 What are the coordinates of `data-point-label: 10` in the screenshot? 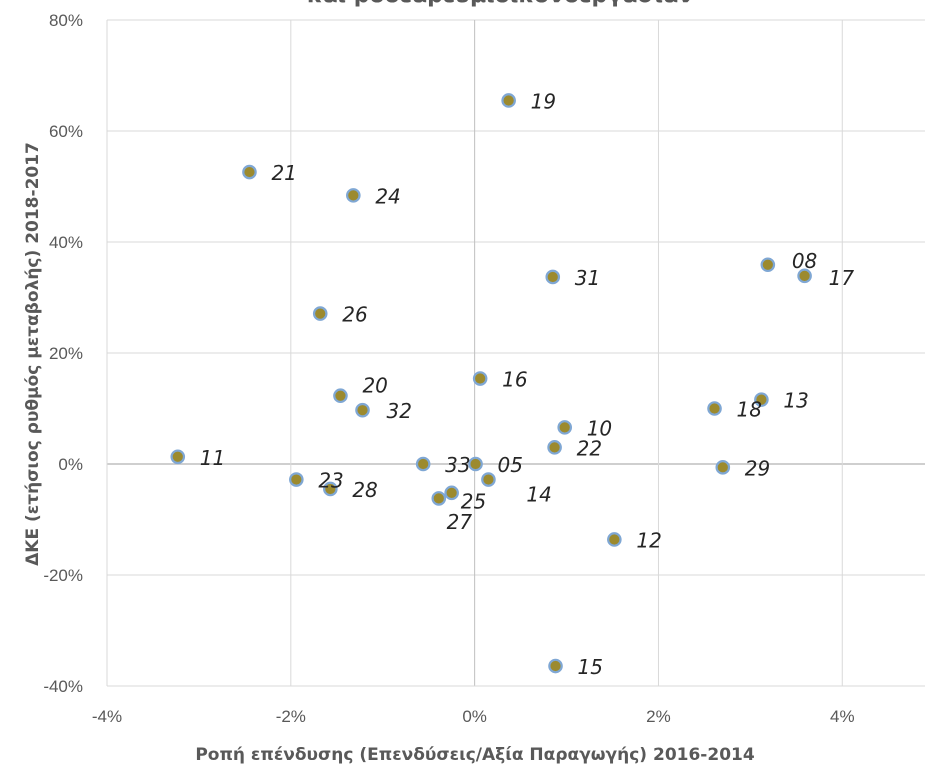 It's located at (599, 428).